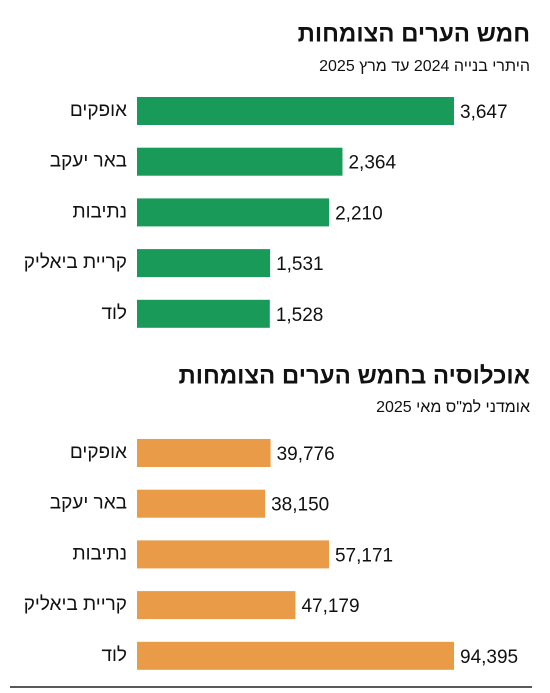  I want to click on value-label: 1,531, so click(300, 264).